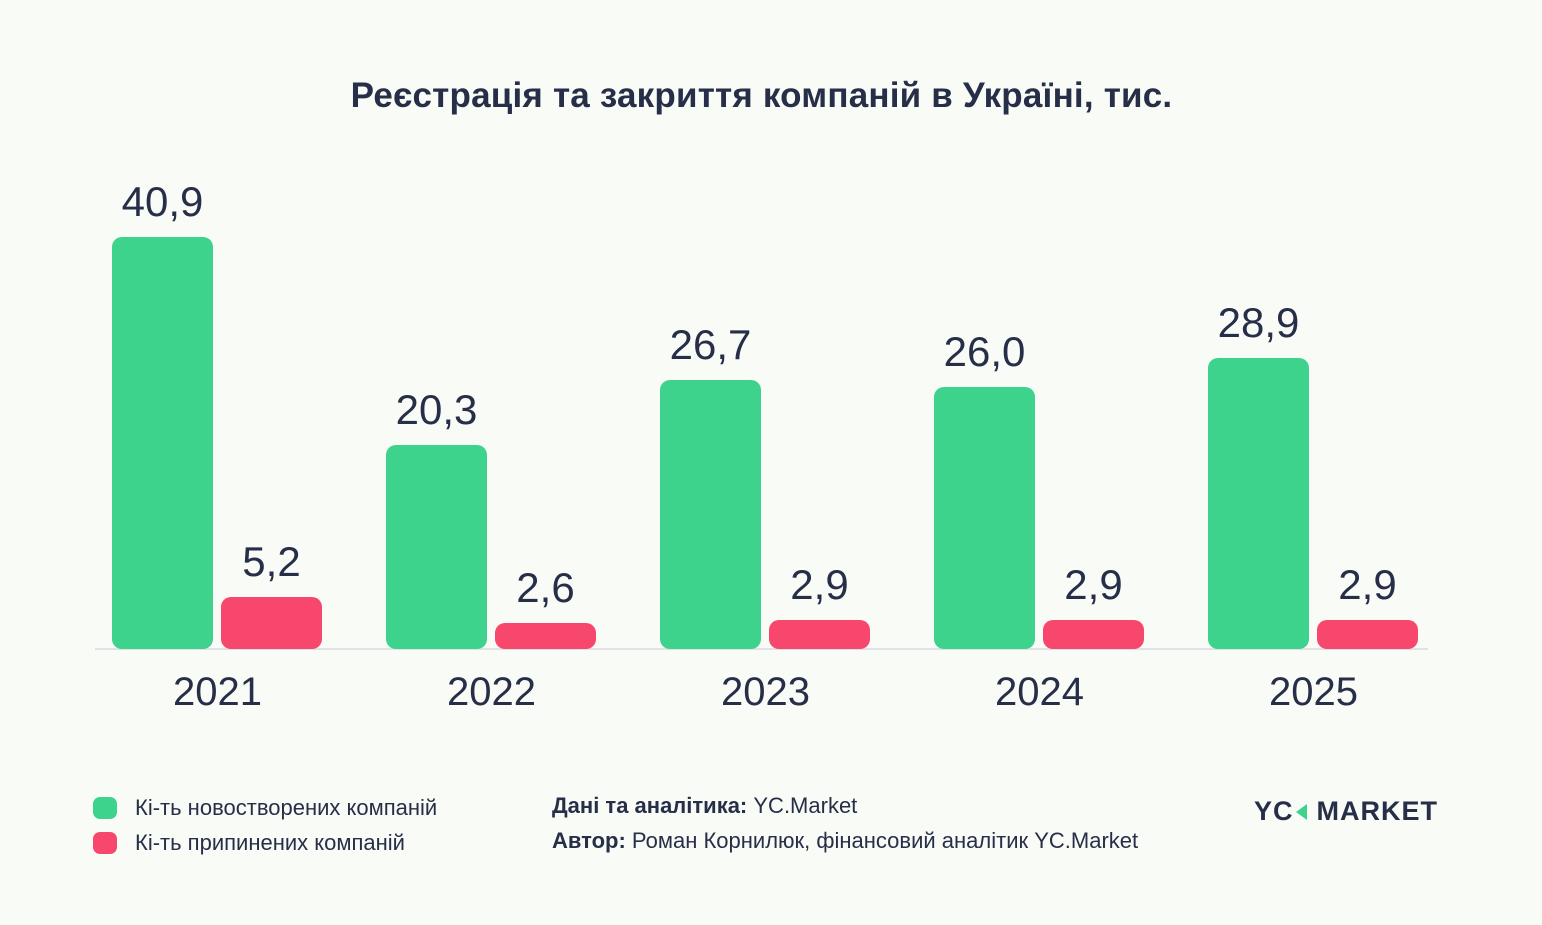 The width and height of the screenshot is (1542, 925). What do you see at coordinates (1377, 811) in the screenshot?
I see `logo-text-market: MARKET` at bounding box center [1377, 811].